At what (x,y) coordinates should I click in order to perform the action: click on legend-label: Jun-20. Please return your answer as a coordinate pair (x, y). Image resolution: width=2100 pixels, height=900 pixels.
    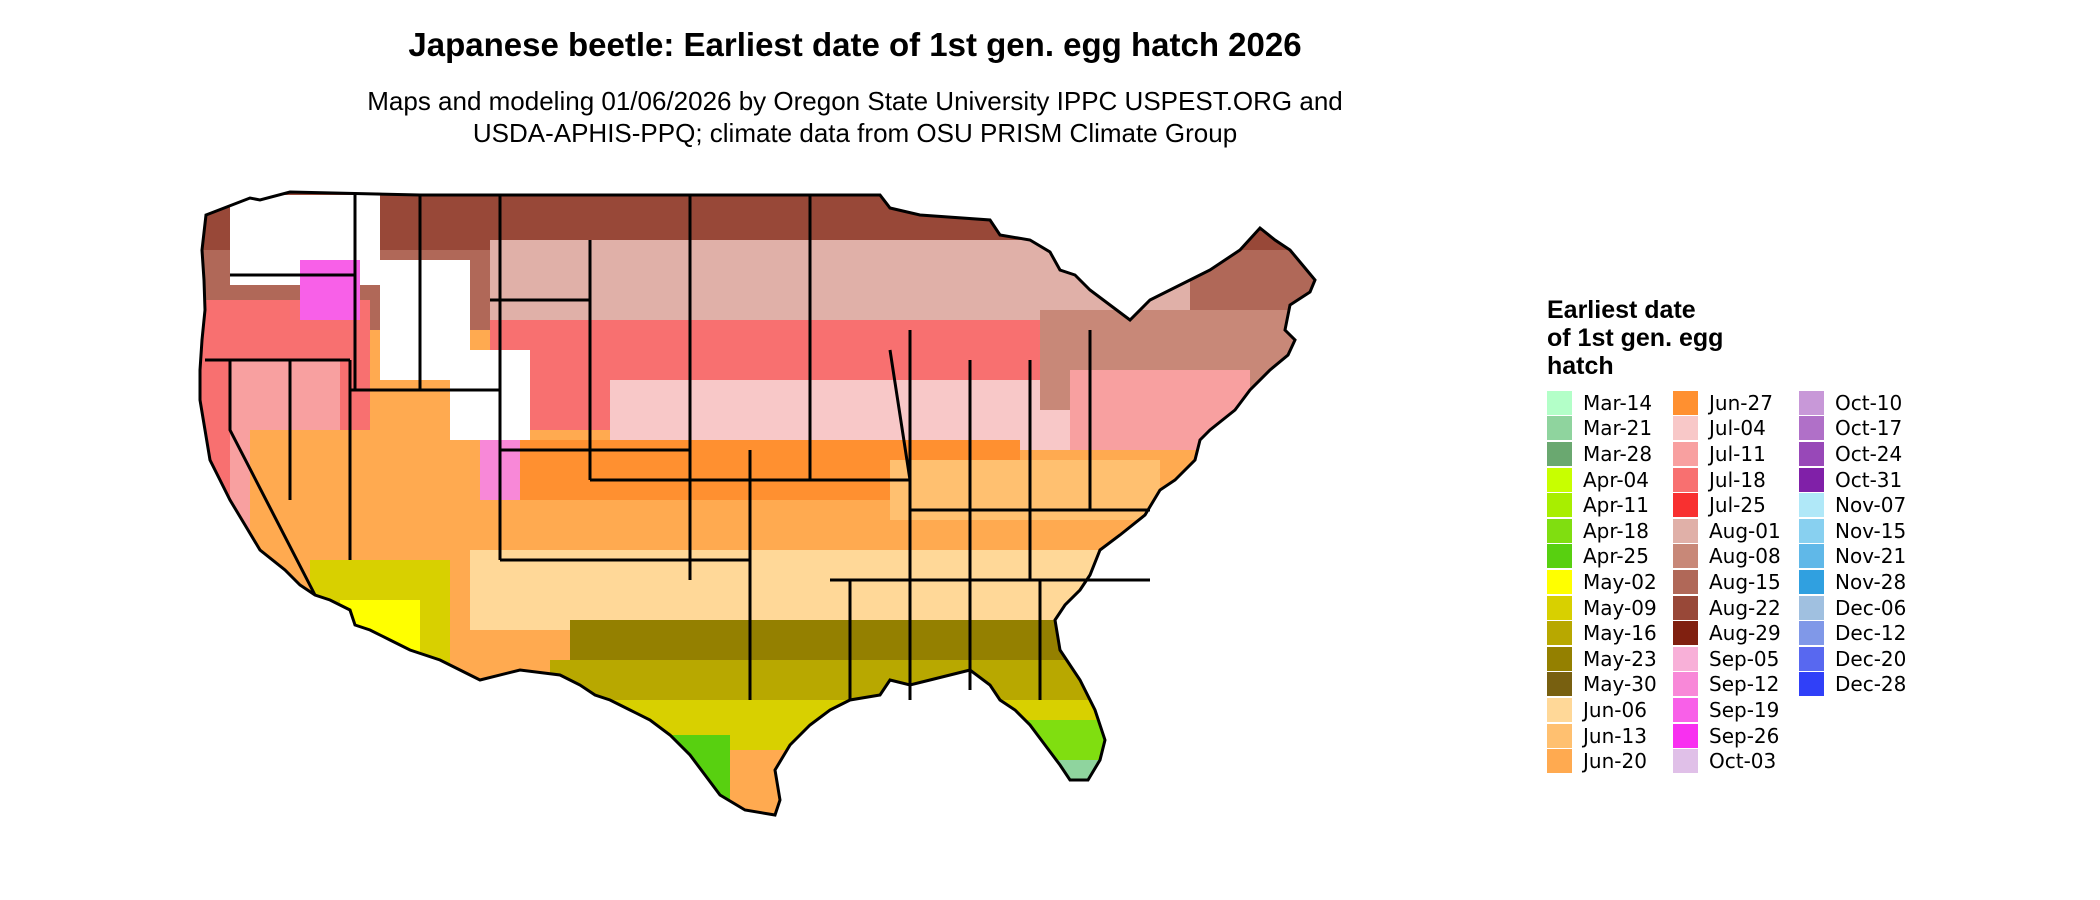
    Looking at the image, I should click on (1615, 761).